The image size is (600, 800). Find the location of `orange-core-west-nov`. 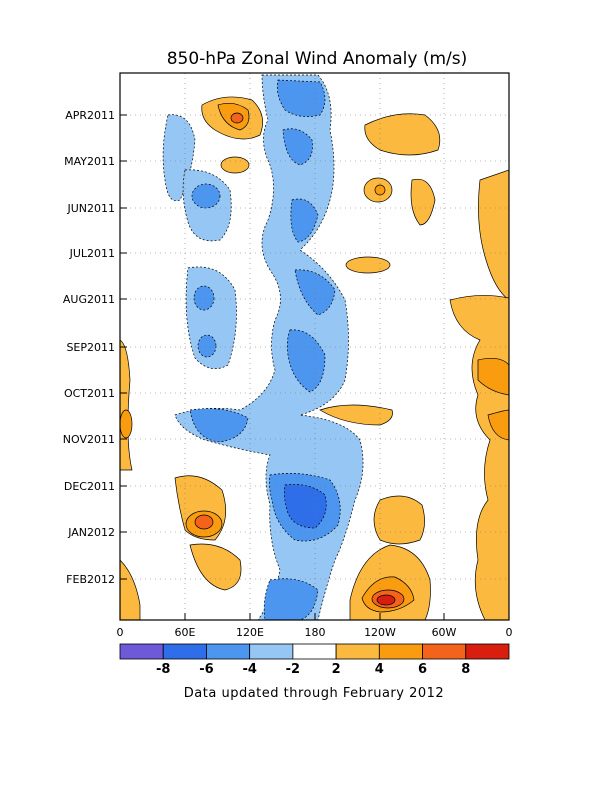

orange-core-west-nov is located at coordinates (126, 424).